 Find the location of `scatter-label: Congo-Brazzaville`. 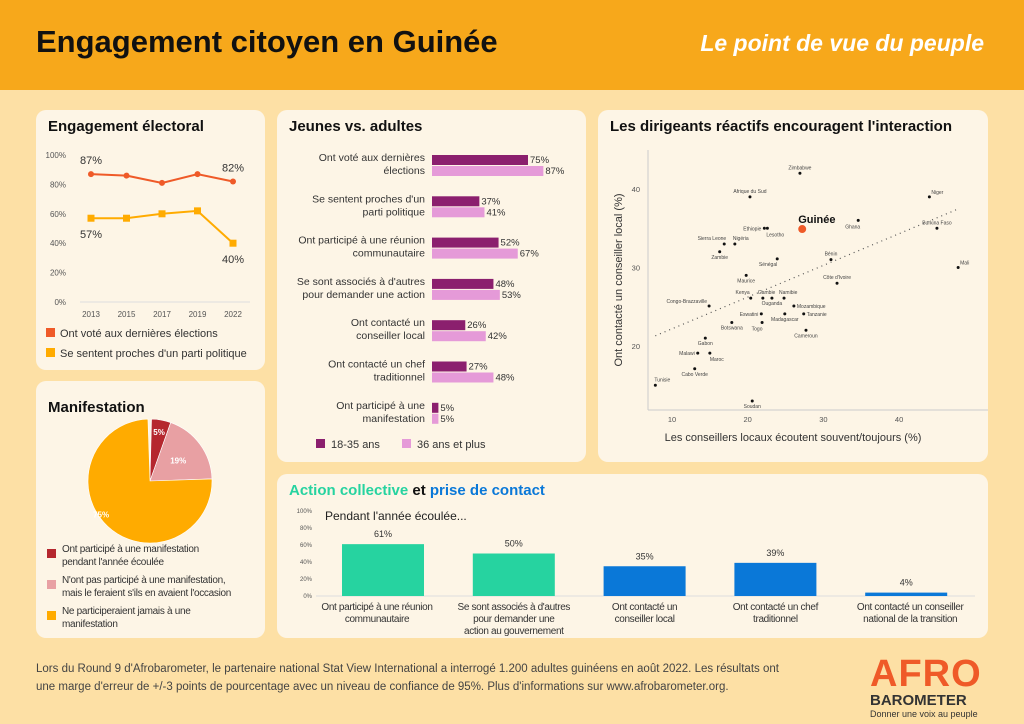

scatter-label: Congo-Brazzaville is located at coordinates (687, 302).